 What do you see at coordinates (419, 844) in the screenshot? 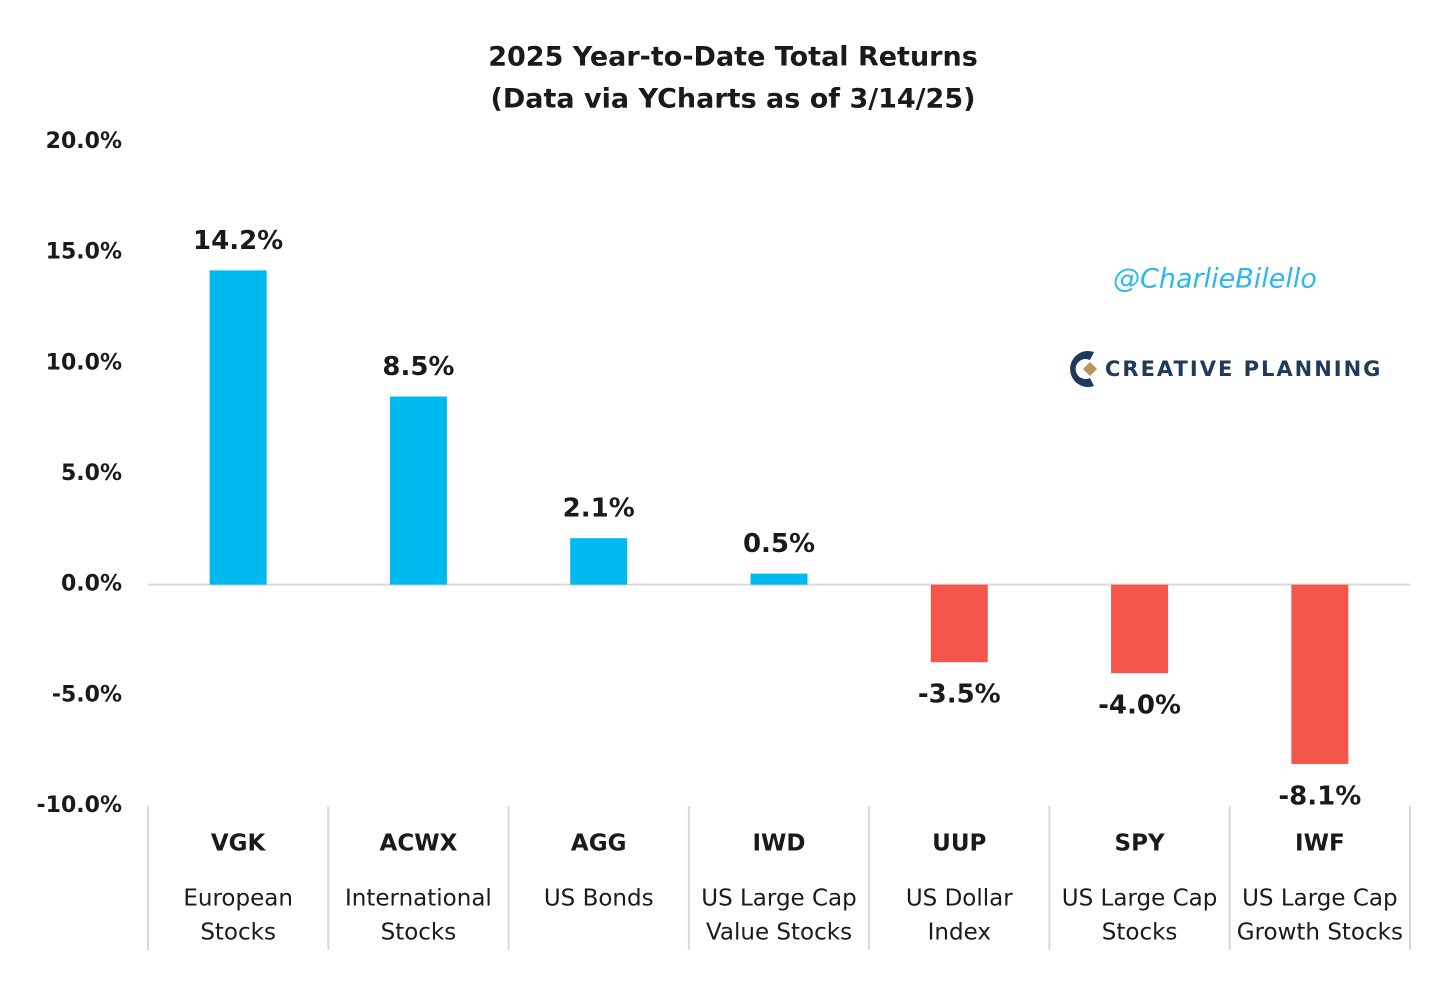
I see `x-tick-label: ACWX` at bounding box center [419, 844].